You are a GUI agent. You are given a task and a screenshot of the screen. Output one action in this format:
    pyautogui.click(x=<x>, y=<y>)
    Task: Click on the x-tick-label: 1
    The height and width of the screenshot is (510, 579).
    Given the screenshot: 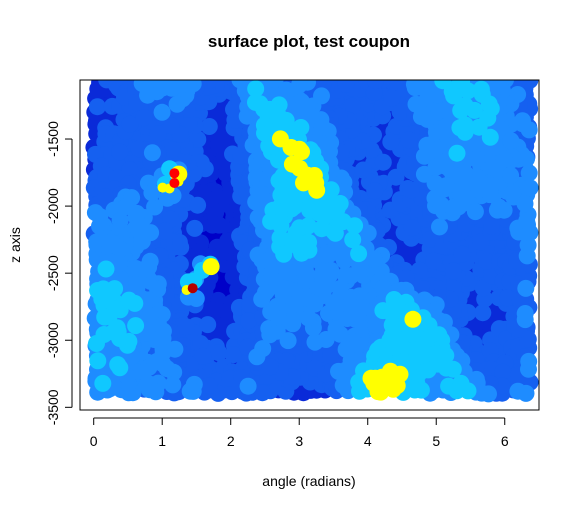 What is the action you would take?
    pyautogui.click(x=162, y=441)
    